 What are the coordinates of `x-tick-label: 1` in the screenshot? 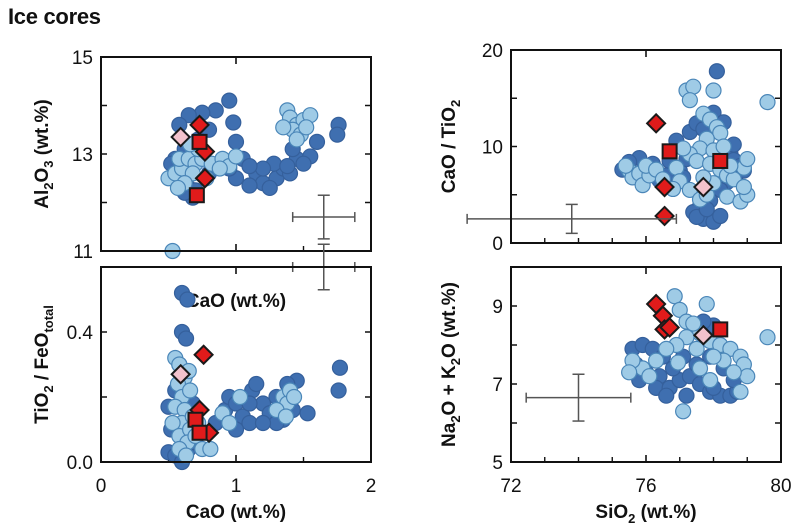 It's located at (236, 486).